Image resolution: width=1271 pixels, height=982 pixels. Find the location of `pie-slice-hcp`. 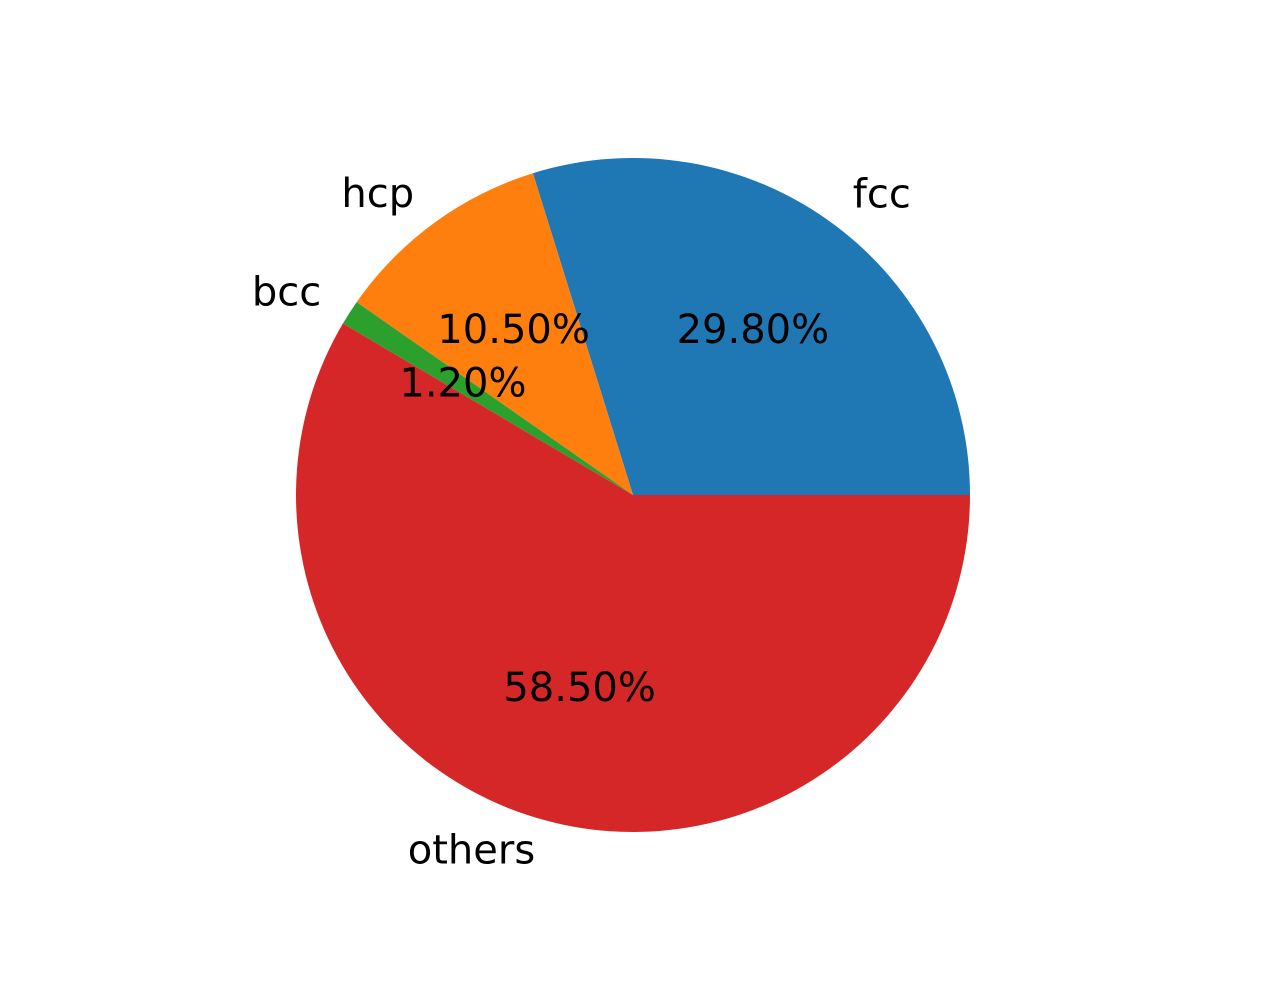

pie-slice-hcp is located at coordinates (494, 334).